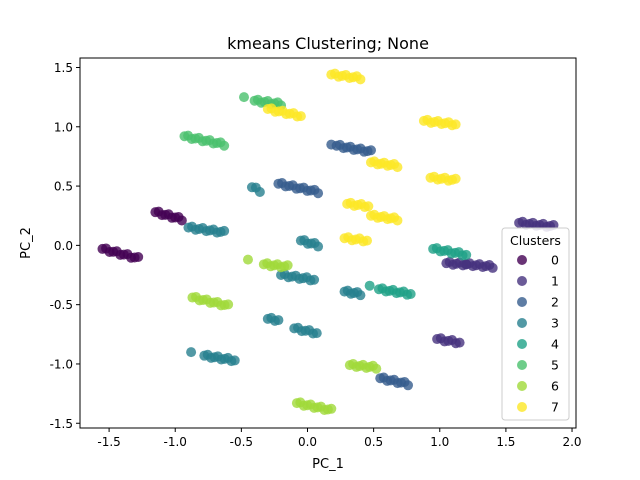  I want to click on x-tick-label: -0.5, so click(241, 442).